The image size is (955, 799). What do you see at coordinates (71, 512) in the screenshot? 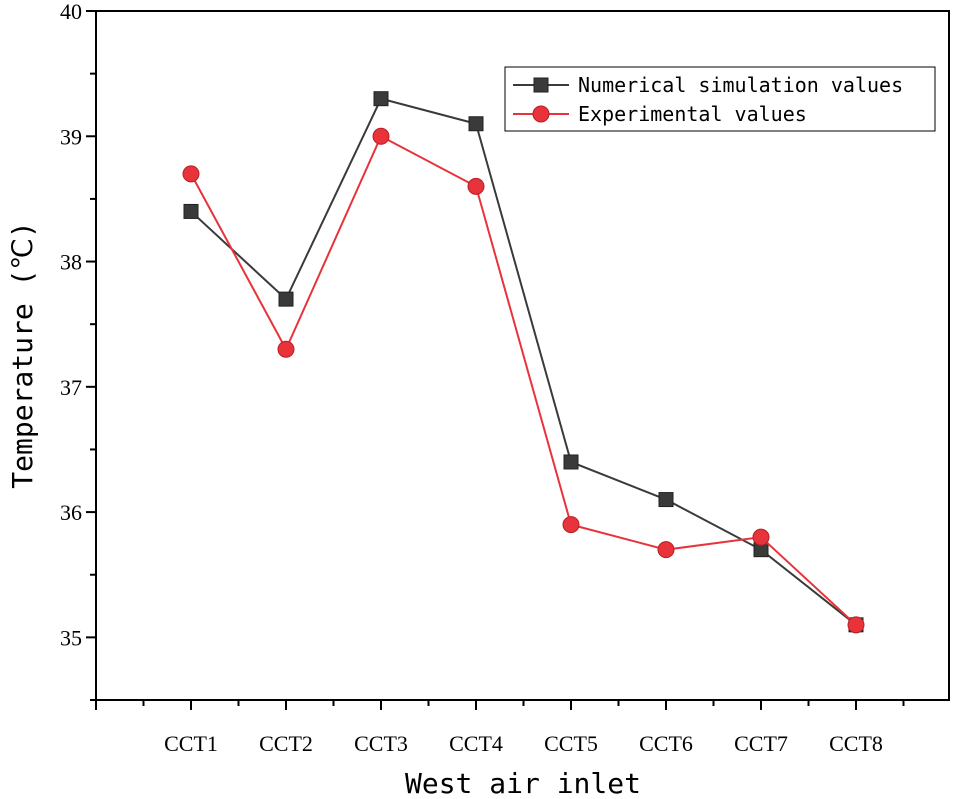
I see `y-tick-label: 36` at bounding box center [71, 512].